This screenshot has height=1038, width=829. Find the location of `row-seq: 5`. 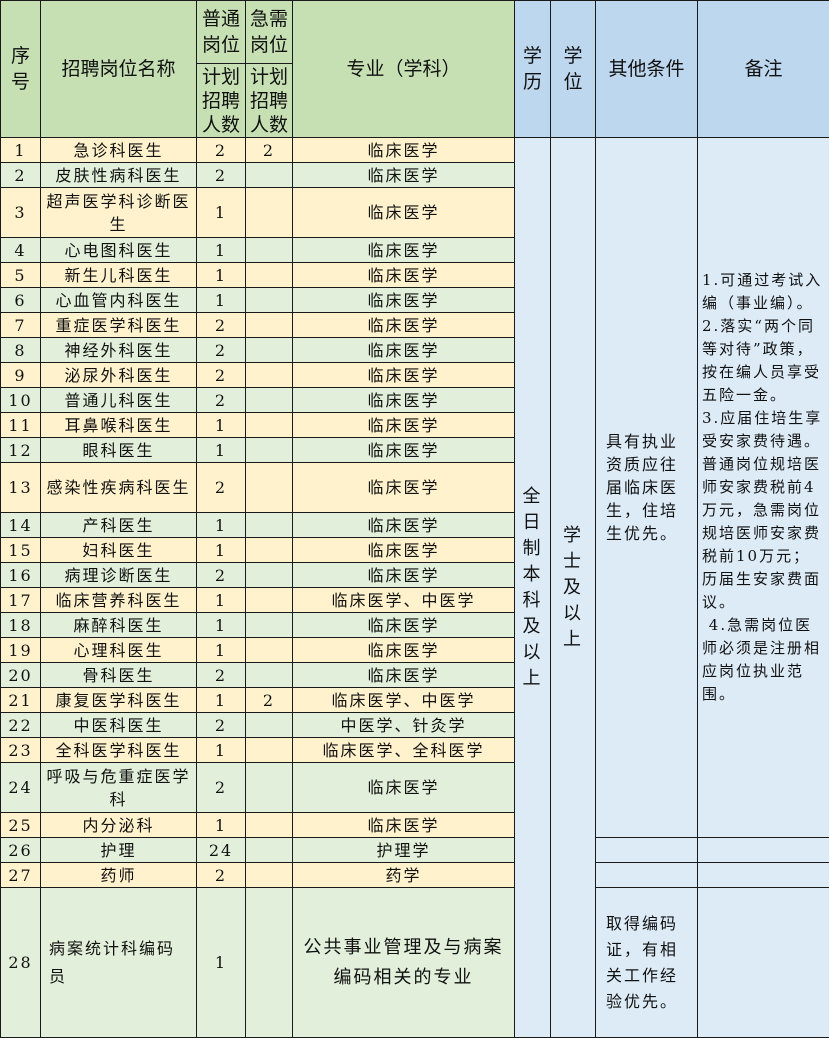

row-seq: 5 is located at coordinates (21, 275).